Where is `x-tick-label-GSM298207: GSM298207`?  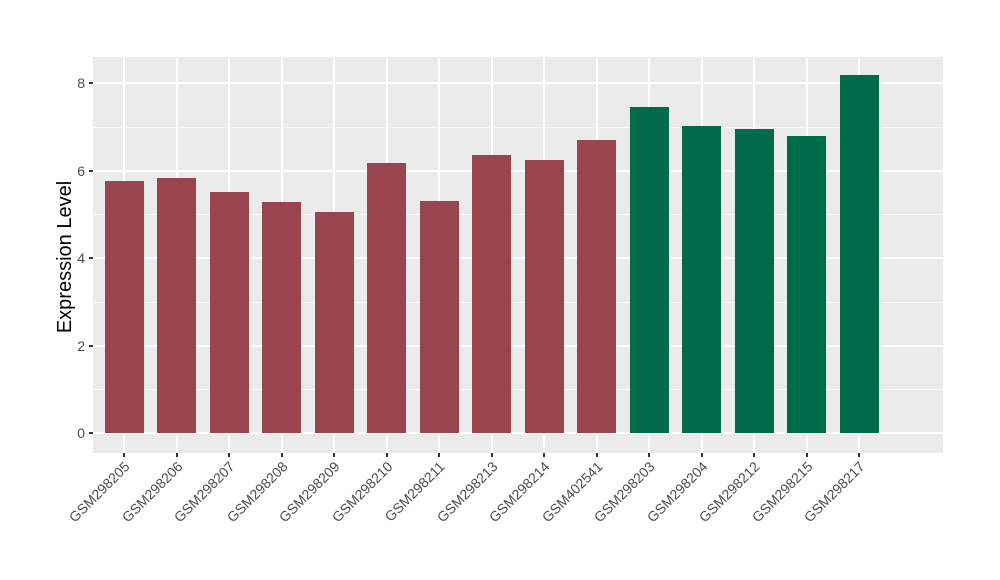
x-tick-label-GSM298207: GSM298207 is located at coordinates (205, 492).